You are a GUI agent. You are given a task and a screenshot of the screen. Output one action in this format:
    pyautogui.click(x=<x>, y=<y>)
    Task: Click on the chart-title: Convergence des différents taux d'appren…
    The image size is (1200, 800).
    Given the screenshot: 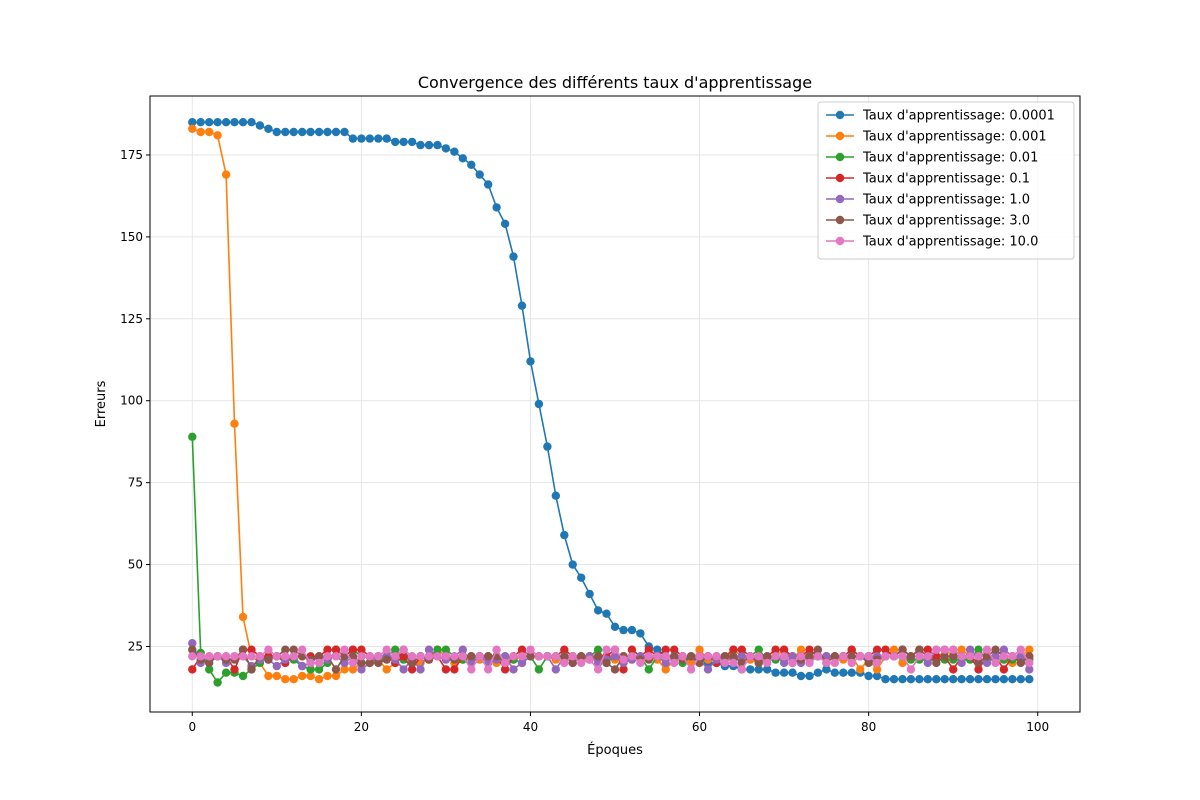 What is the action you would take?
    pyautogui.click(x=615, y=82)
    